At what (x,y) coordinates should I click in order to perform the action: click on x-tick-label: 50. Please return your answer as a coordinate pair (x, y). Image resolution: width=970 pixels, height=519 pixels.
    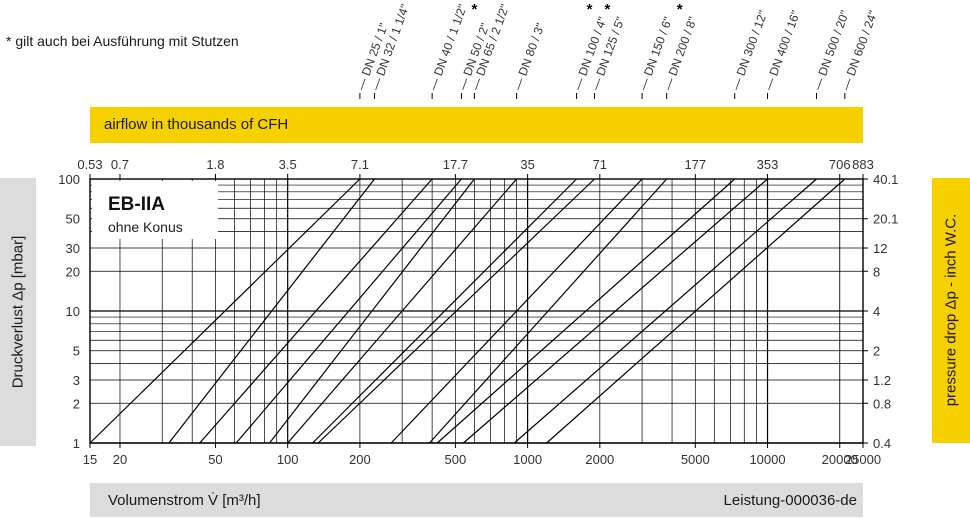
    Looking at the image, I should click on (215, 459).